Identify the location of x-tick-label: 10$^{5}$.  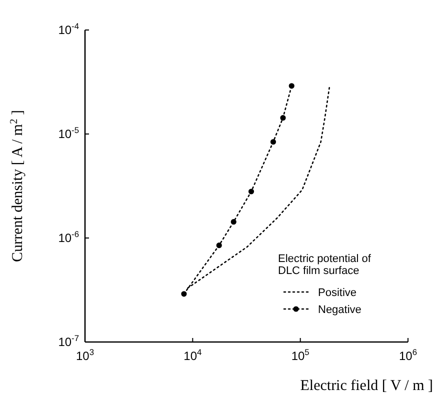
(300, 355).